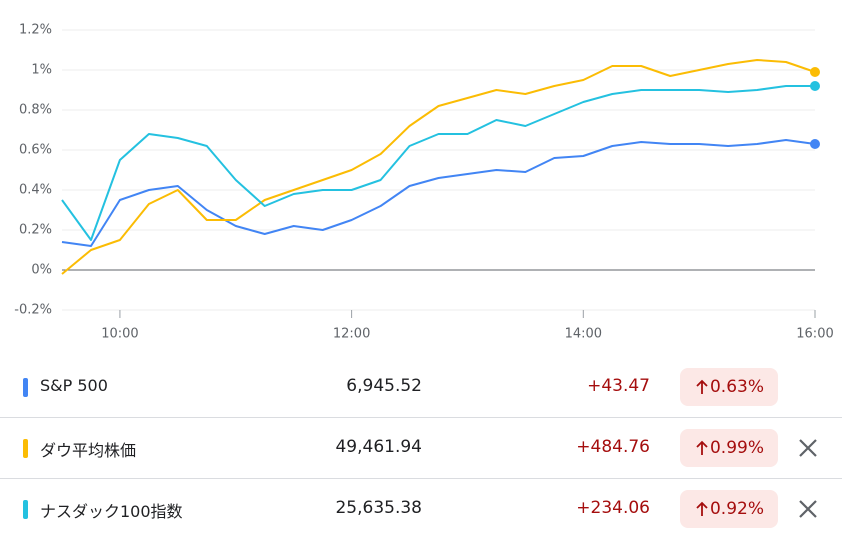  I want to click on percent: 0.92%, so click(736, 509).